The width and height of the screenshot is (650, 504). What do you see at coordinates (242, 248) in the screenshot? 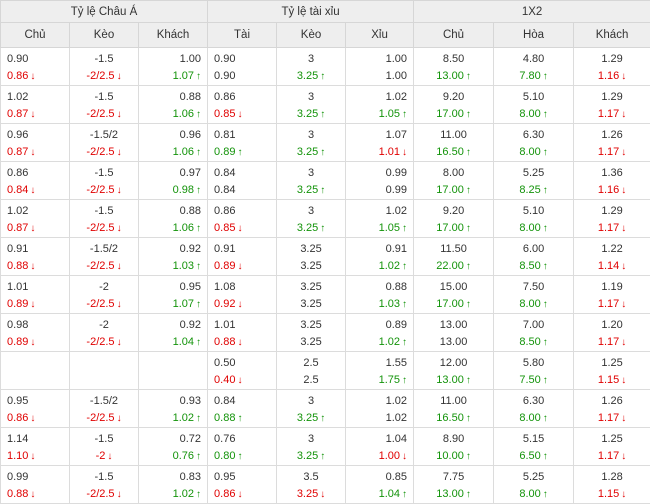
I see `cell-opening-over: 0.91` at bounding box center [242, 248].